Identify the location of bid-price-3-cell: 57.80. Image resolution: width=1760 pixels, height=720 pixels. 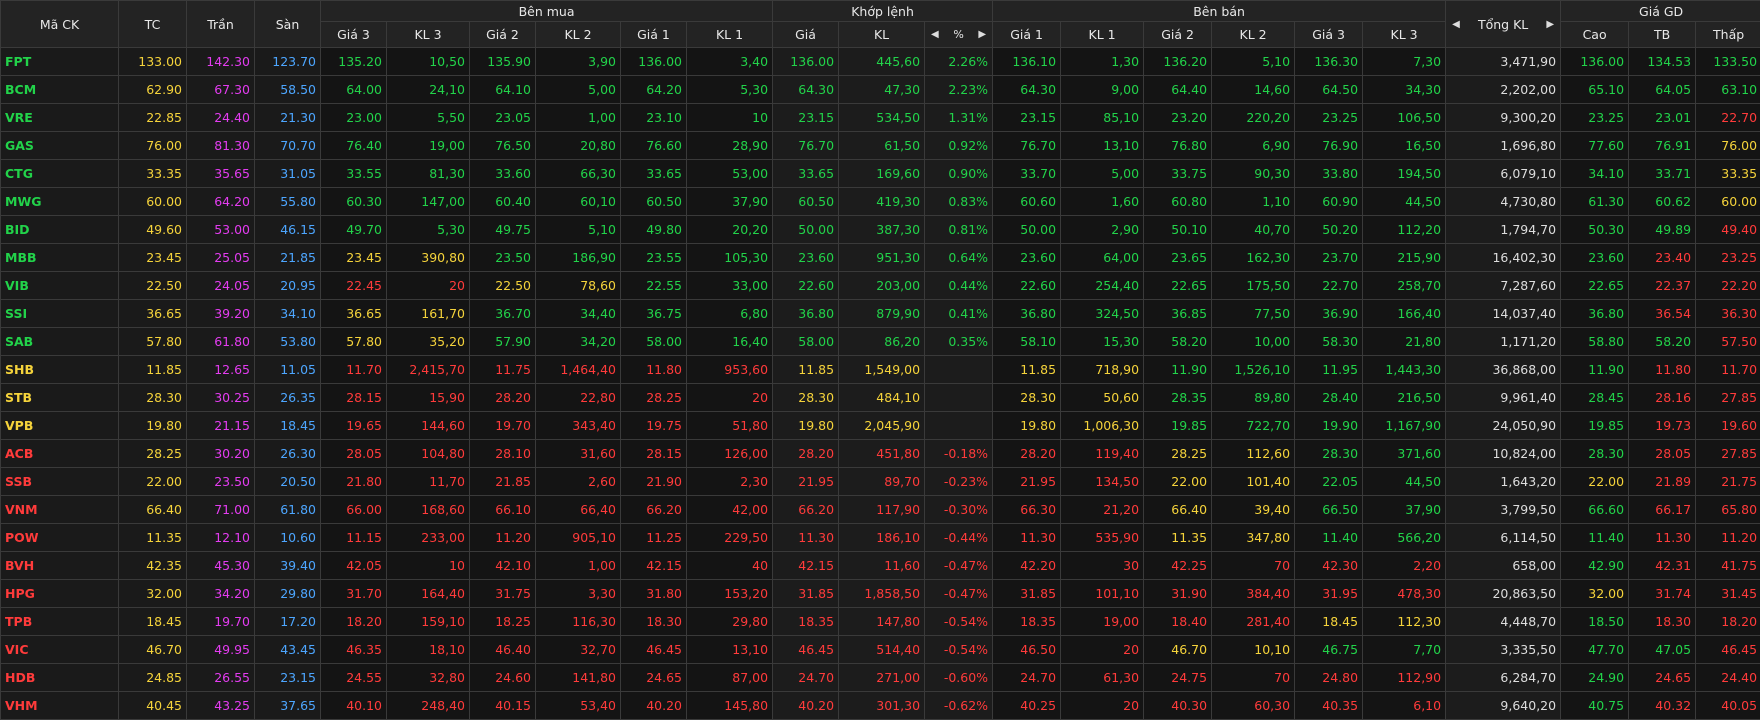
(354, 342).